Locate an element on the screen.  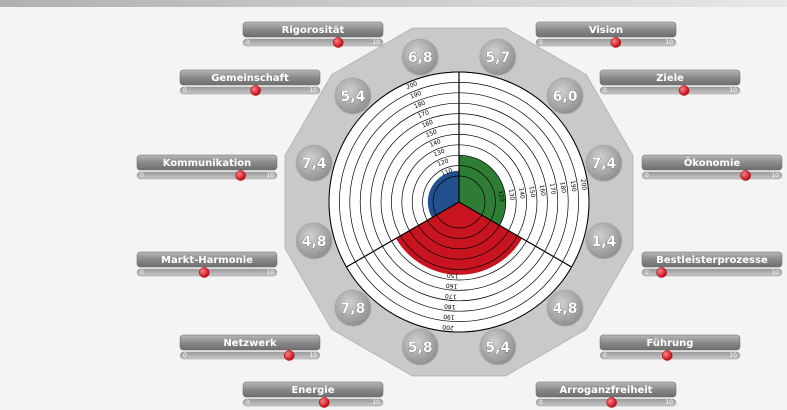
slider-label: Kommunikation is located at coordinates (207, 163).